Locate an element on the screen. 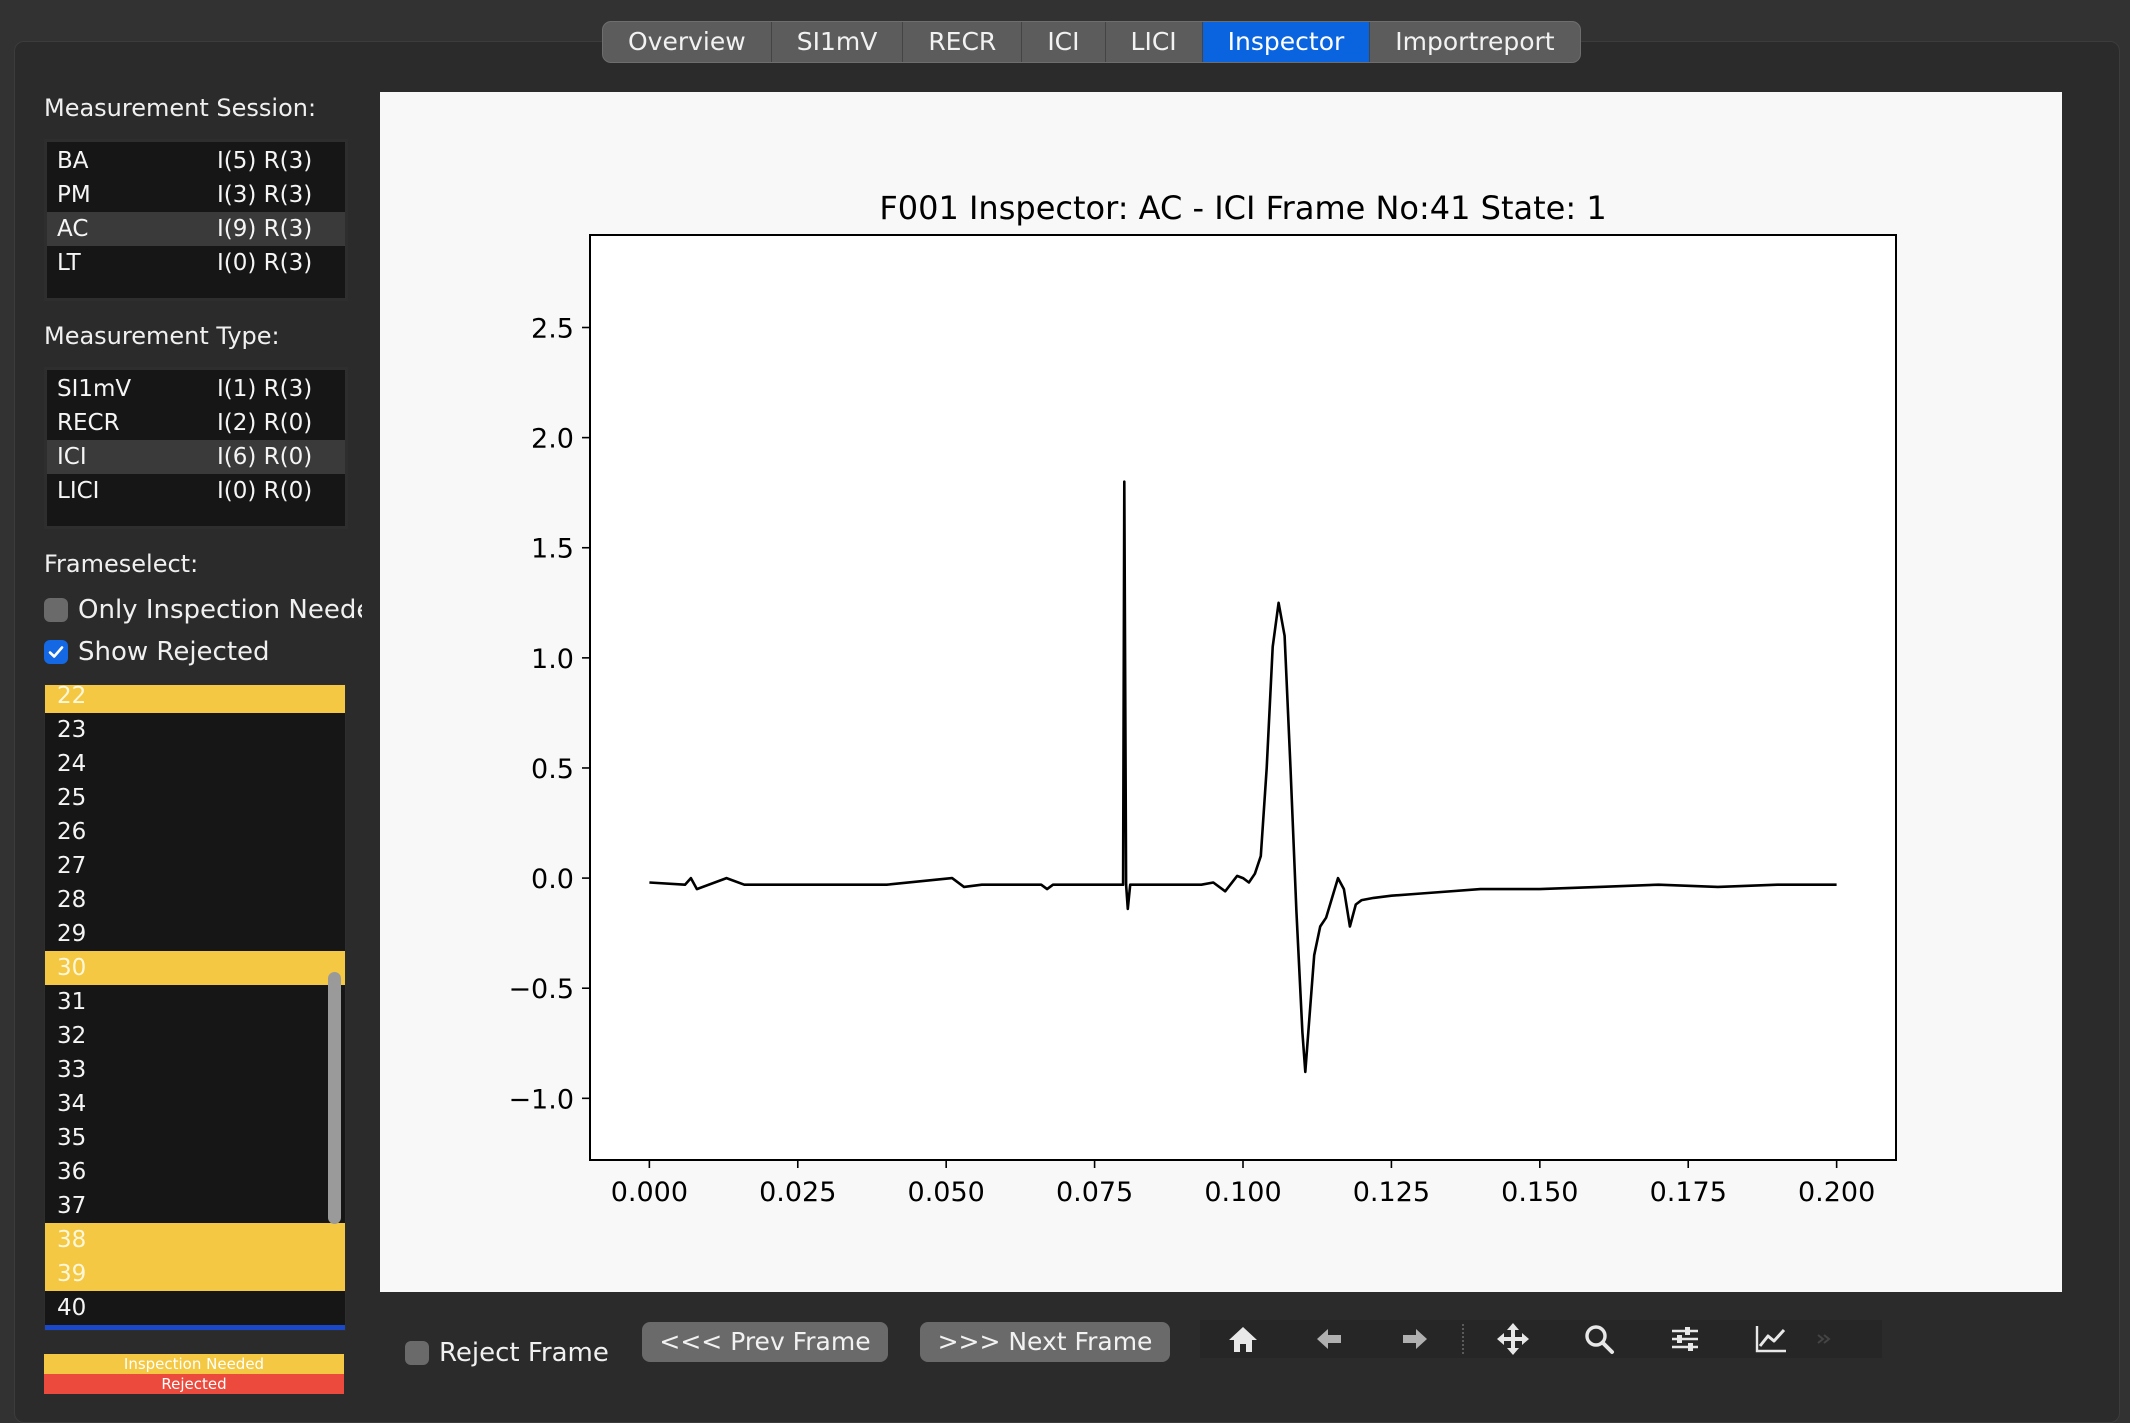 This screenshot has height=1423, width=2130. frame-list-item: 24 is located at coordinates (72, 764).